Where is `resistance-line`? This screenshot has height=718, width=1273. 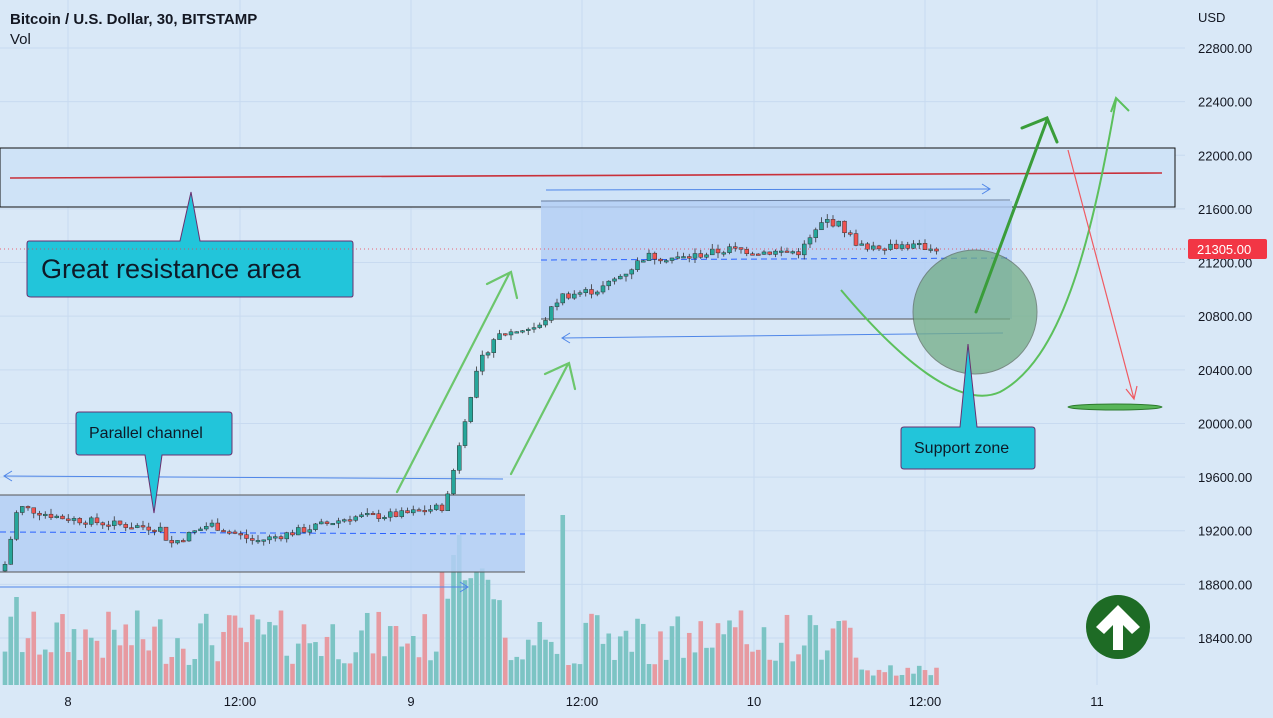 resistance-line is located at coordinates (586, 175).